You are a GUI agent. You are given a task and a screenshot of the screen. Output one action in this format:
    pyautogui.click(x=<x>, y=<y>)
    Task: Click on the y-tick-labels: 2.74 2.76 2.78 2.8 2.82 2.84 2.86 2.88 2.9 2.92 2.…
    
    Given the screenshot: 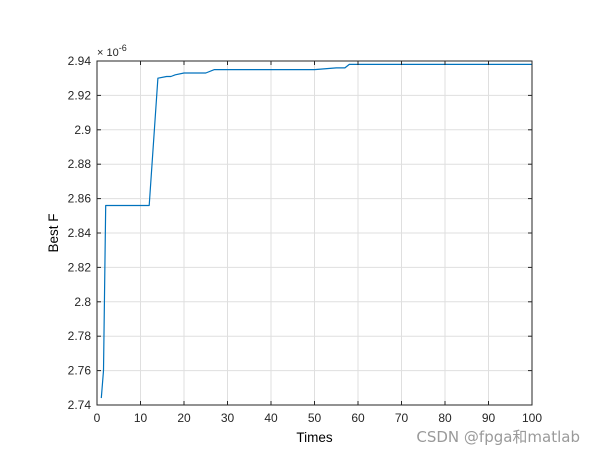 What is the action you would take?
    pyautogui.click(x=80, y=233)
    